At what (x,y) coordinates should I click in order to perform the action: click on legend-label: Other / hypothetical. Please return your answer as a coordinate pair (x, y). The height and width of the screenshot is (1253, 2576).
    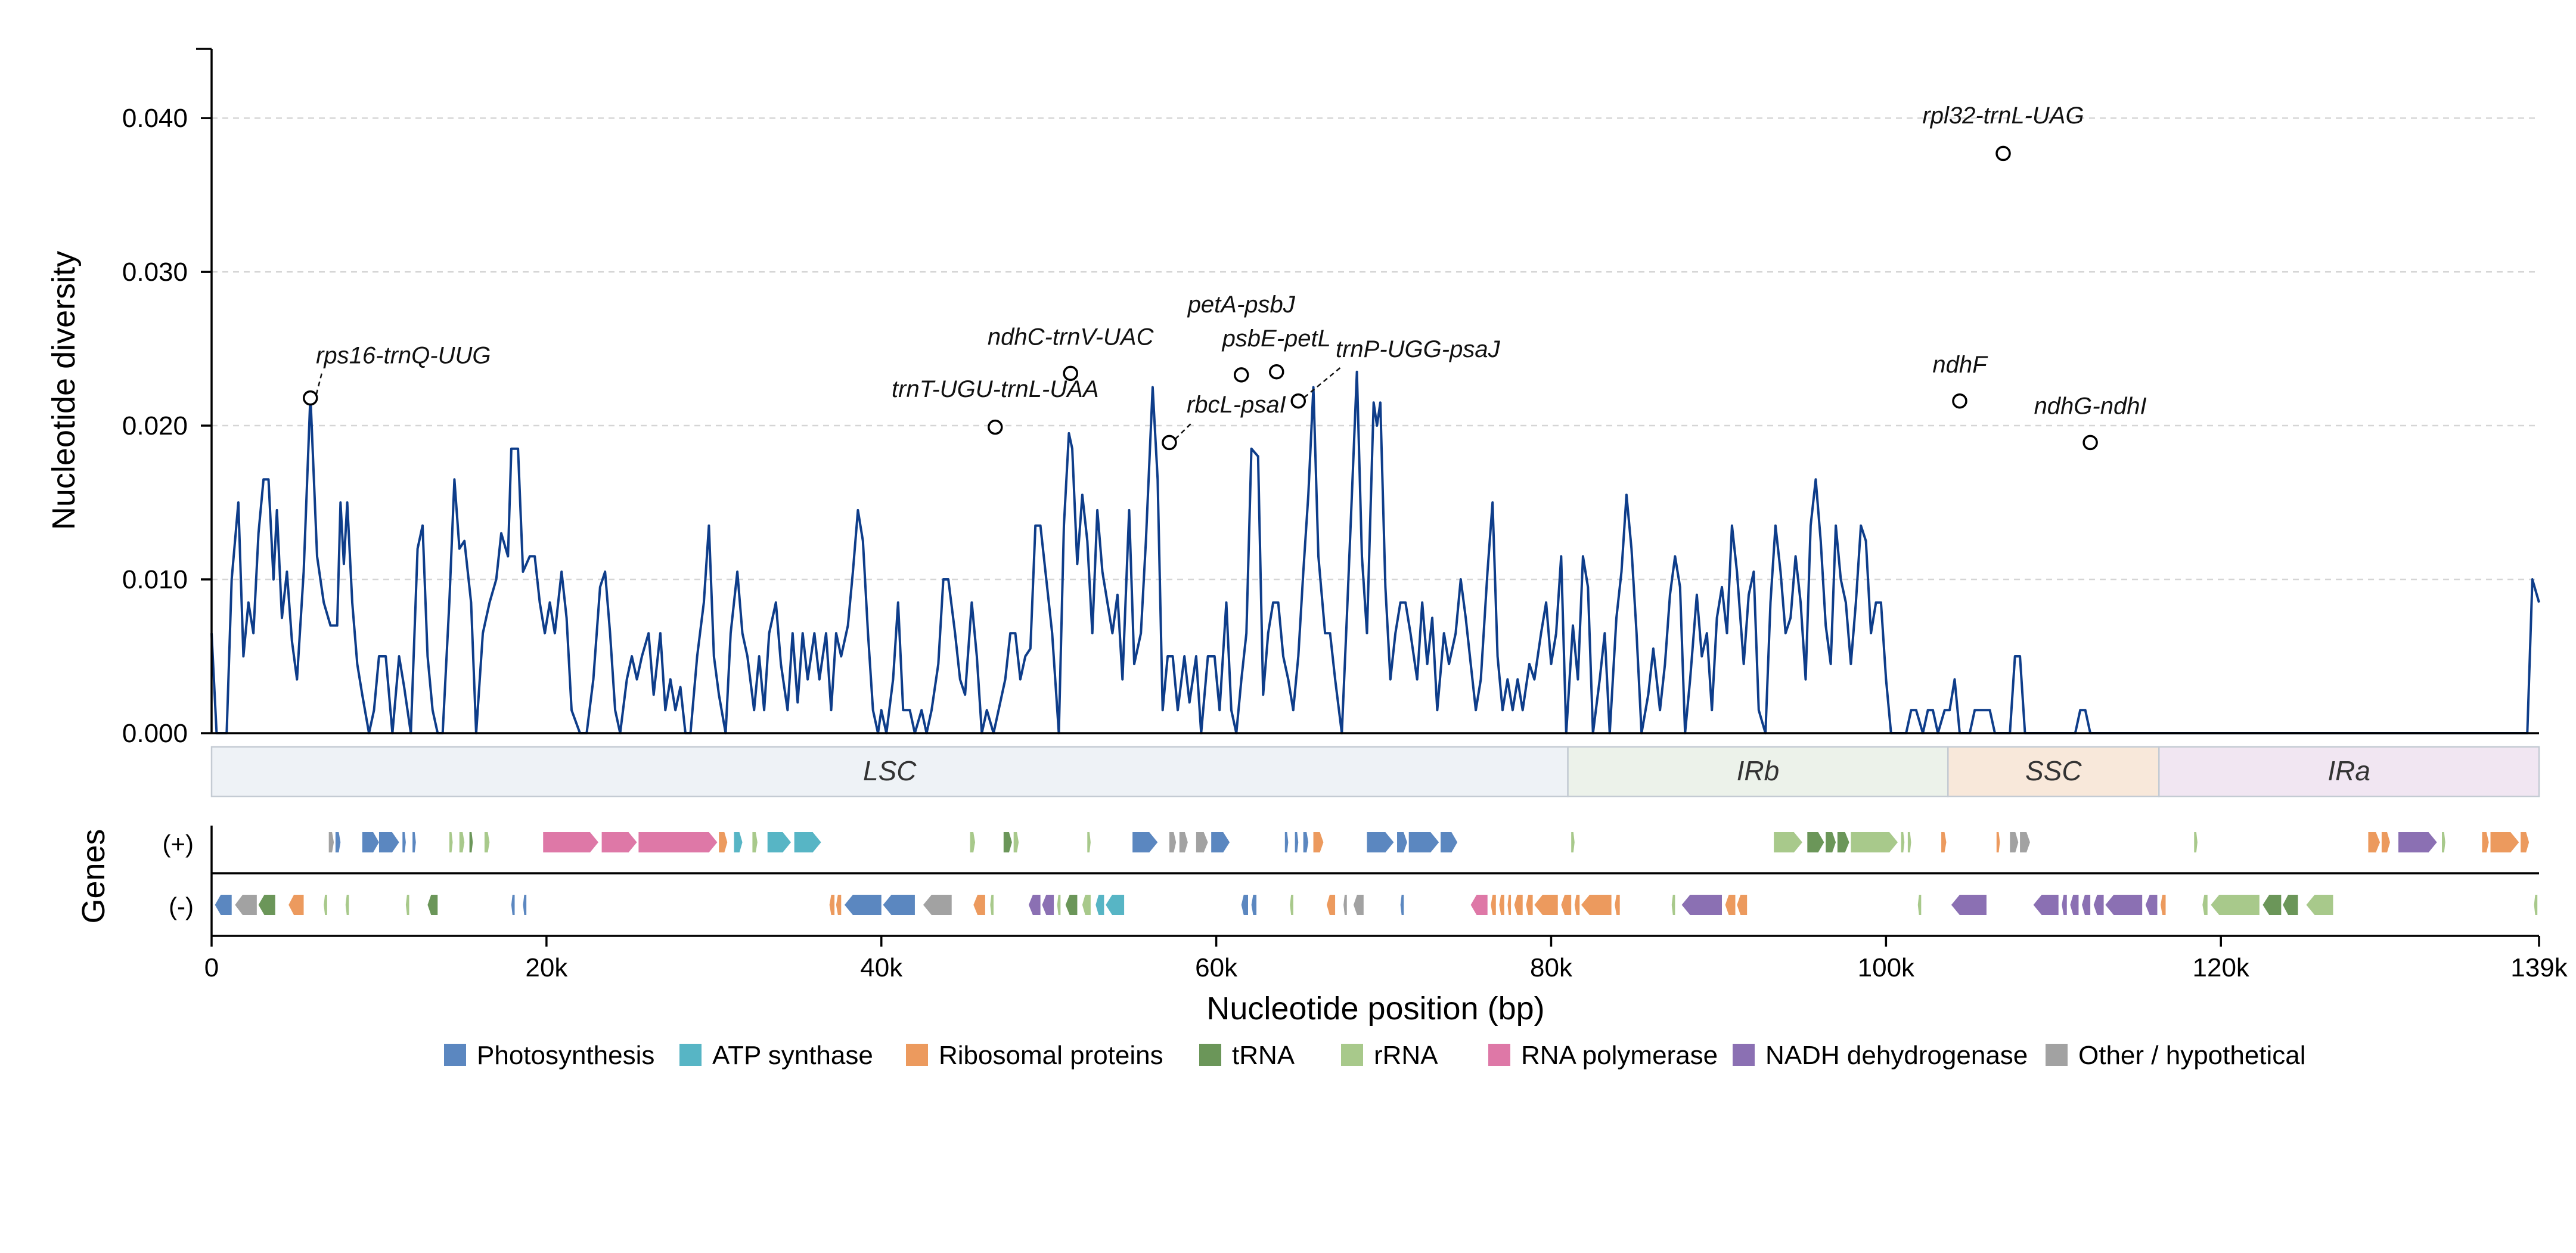
    Looking at the image, I should click on (2192, 1055).